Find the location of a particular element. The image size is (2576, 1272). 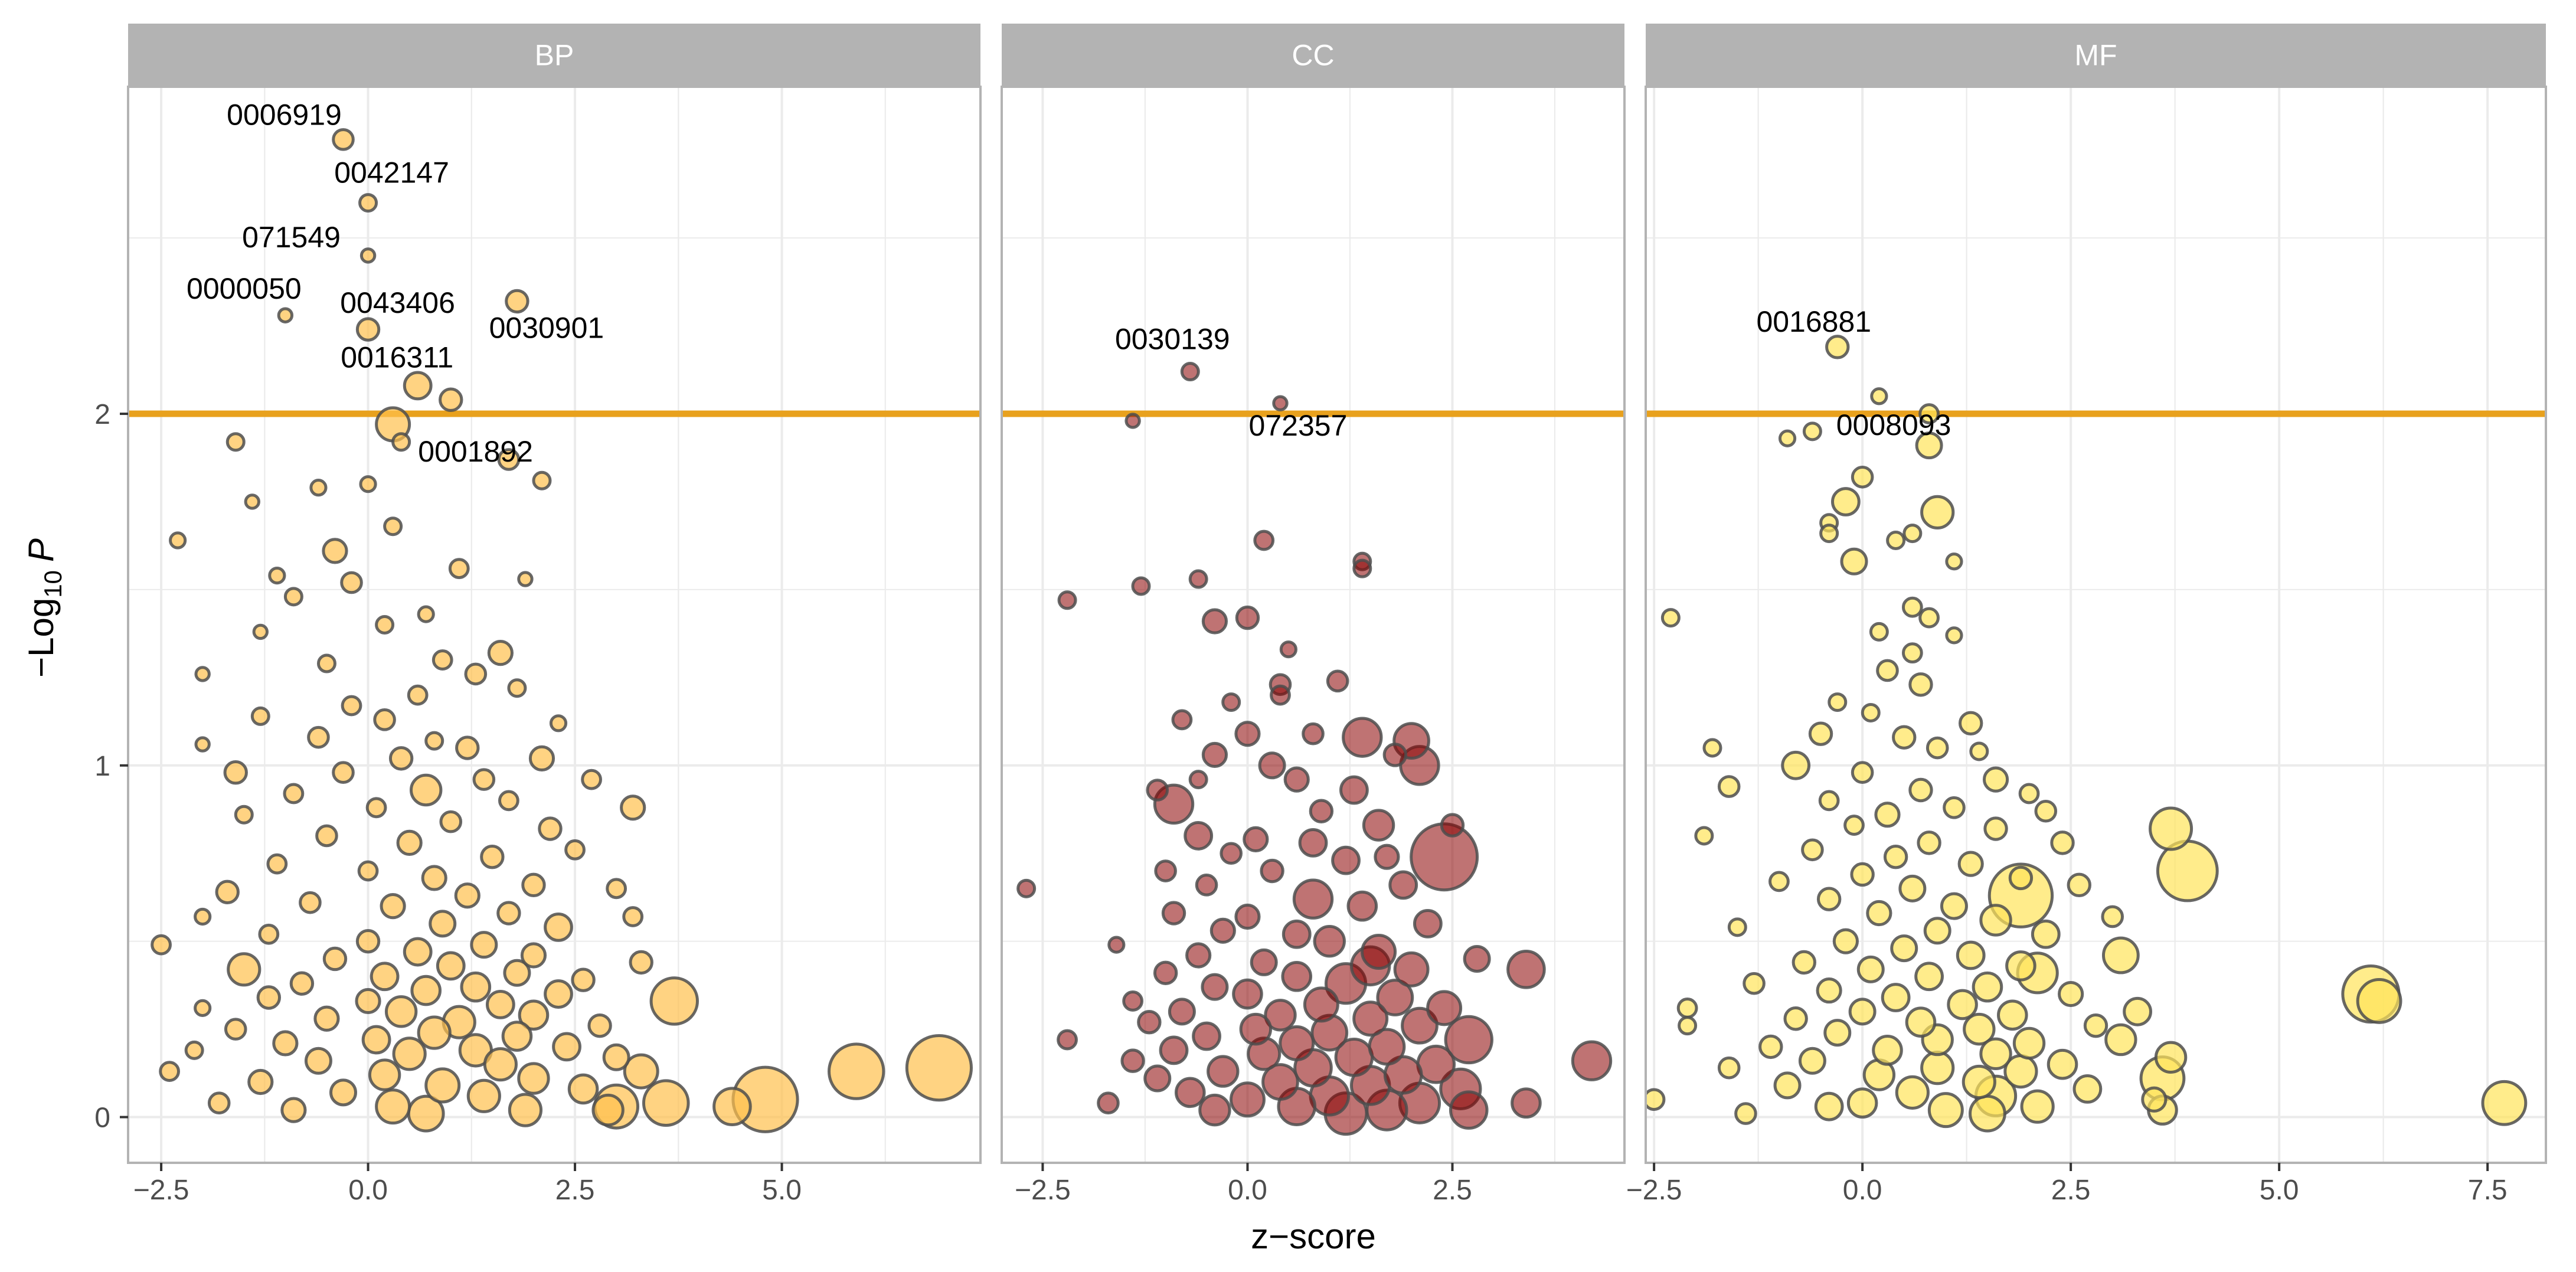

x-tick-label: −2.5 is located at coordinates (1654, 1190).